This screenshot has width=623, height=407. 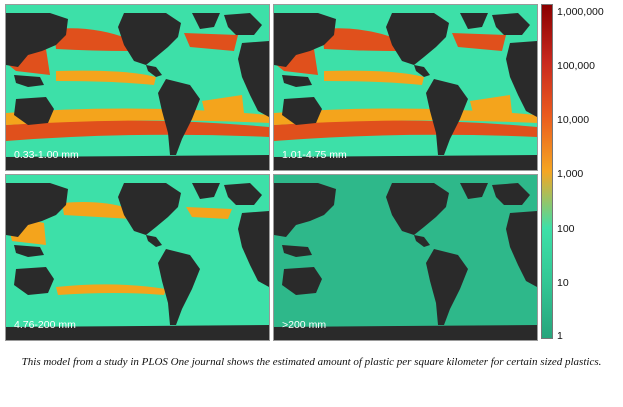 What do you see at coordinates (547, 171) in the screenshot?
I see `legend-colorbar` at bounding box center [547, 171].